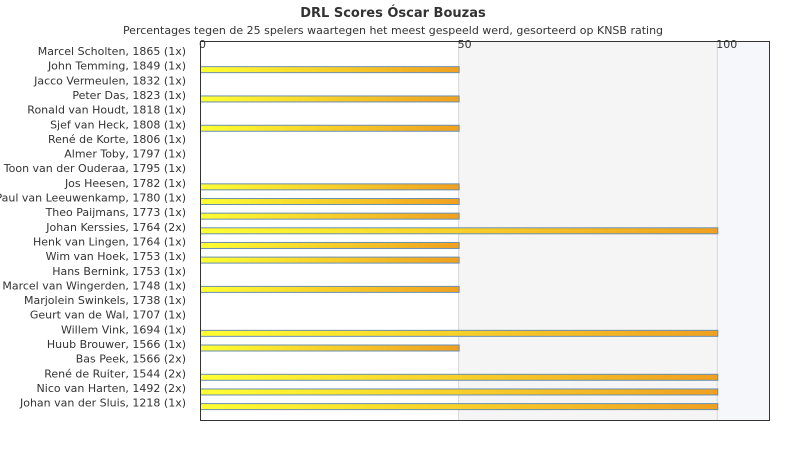 The image size is (790, 450). I want to click on category-label: René de Korte, 1806 (1x), so click(117, 139).